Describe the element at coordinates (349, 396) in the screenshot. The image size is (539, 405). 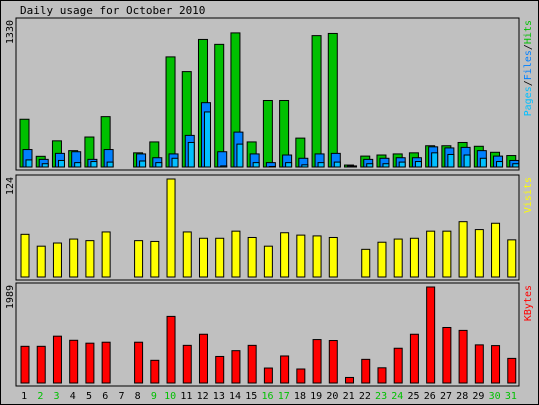
I see `x-tick-label-day-21: 21` at that location.